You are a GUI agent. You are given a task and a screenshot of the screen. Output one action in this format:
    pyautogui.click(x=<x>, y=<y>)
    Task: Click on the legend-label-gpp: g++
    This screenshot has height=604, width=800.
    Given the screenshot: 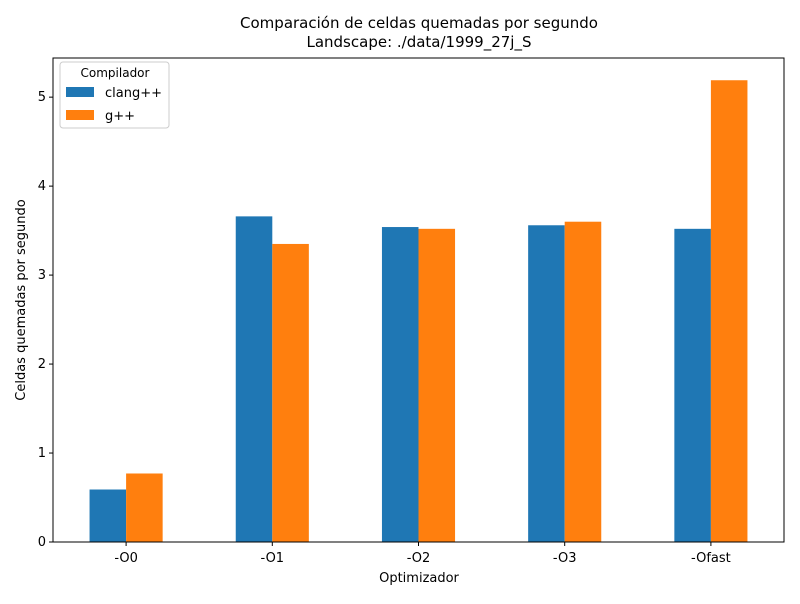 What is the action you would take?
    pyautogui.click(x=120, y=116)
    